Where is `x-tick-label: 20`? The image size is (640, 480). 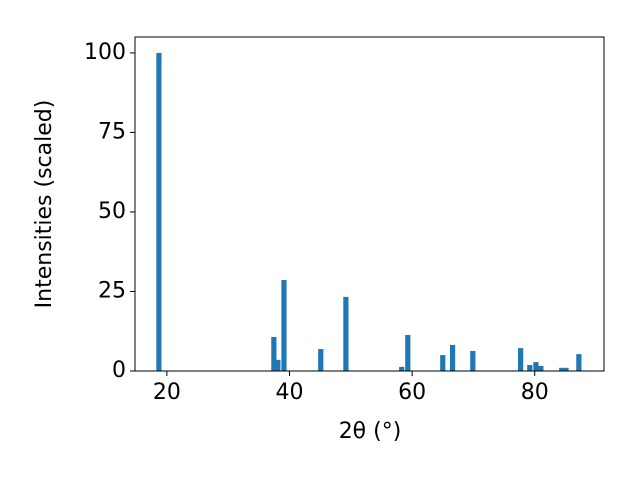 x-tick-label: 20 is located at coordinates (167, 392).